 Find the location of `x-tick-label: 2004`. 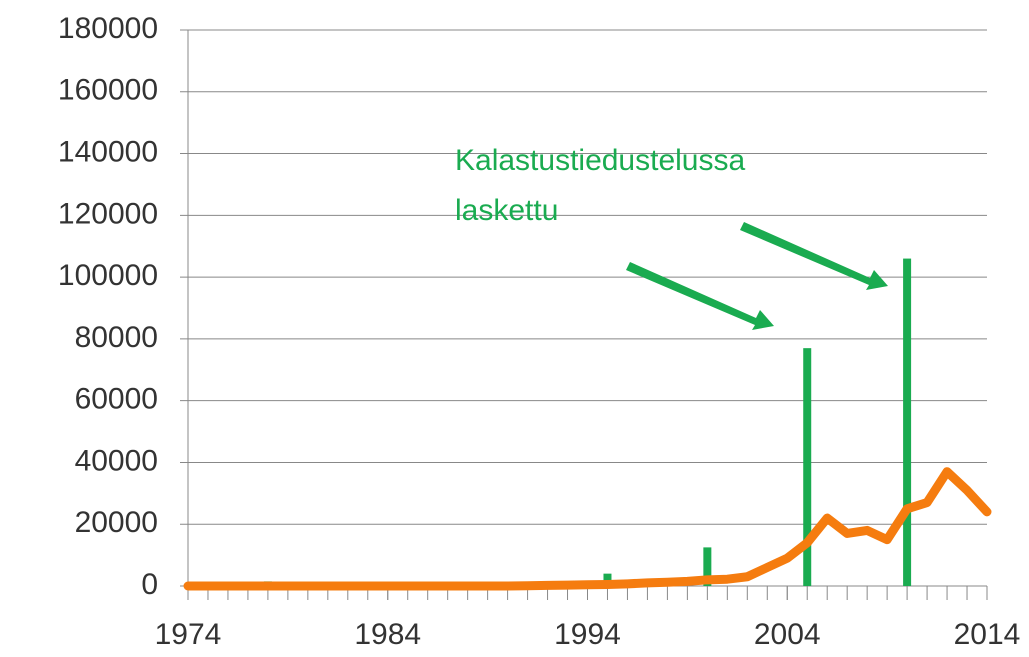

x-tick-label: 2004 is located at coordinates (787, 634).